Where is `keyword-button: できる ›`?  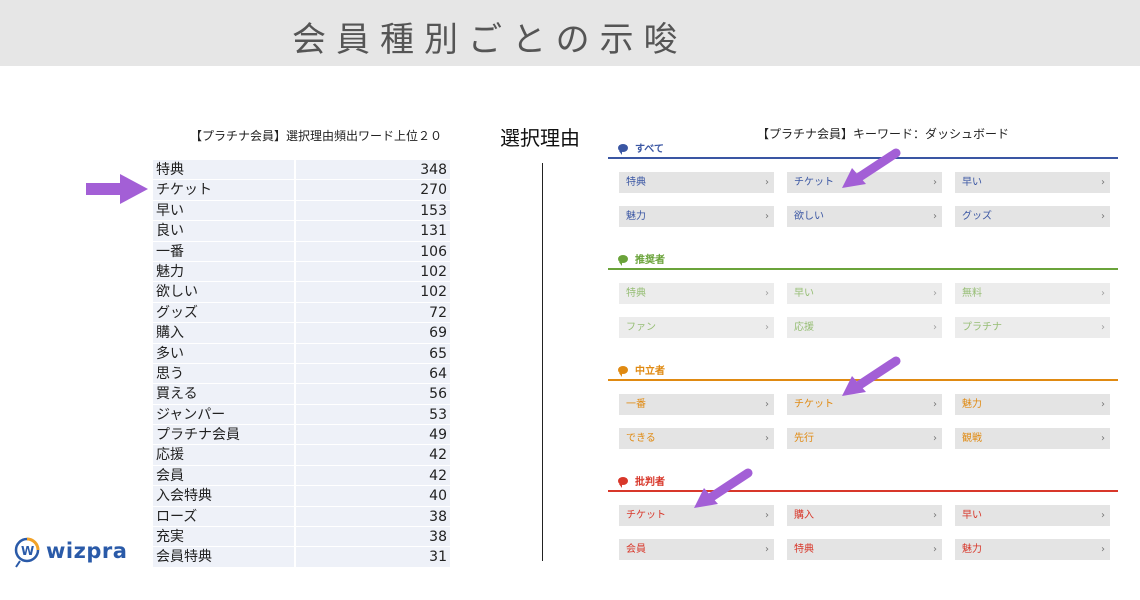 keyword-button: できる › is located at coordinates (696, 438).